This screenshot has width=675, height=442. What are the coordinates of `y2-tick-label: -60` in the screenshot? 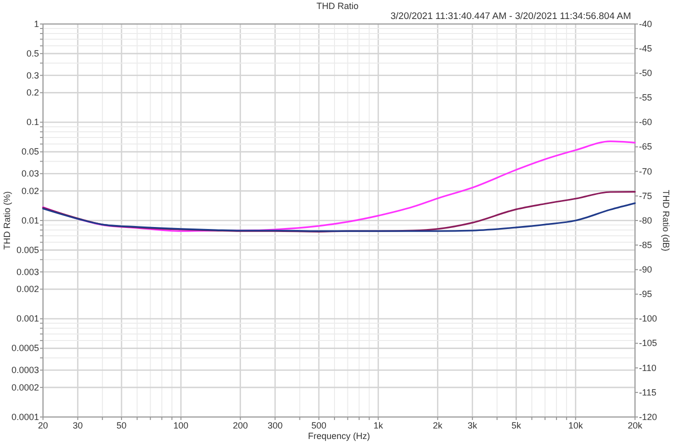 It's located at (645, 122).